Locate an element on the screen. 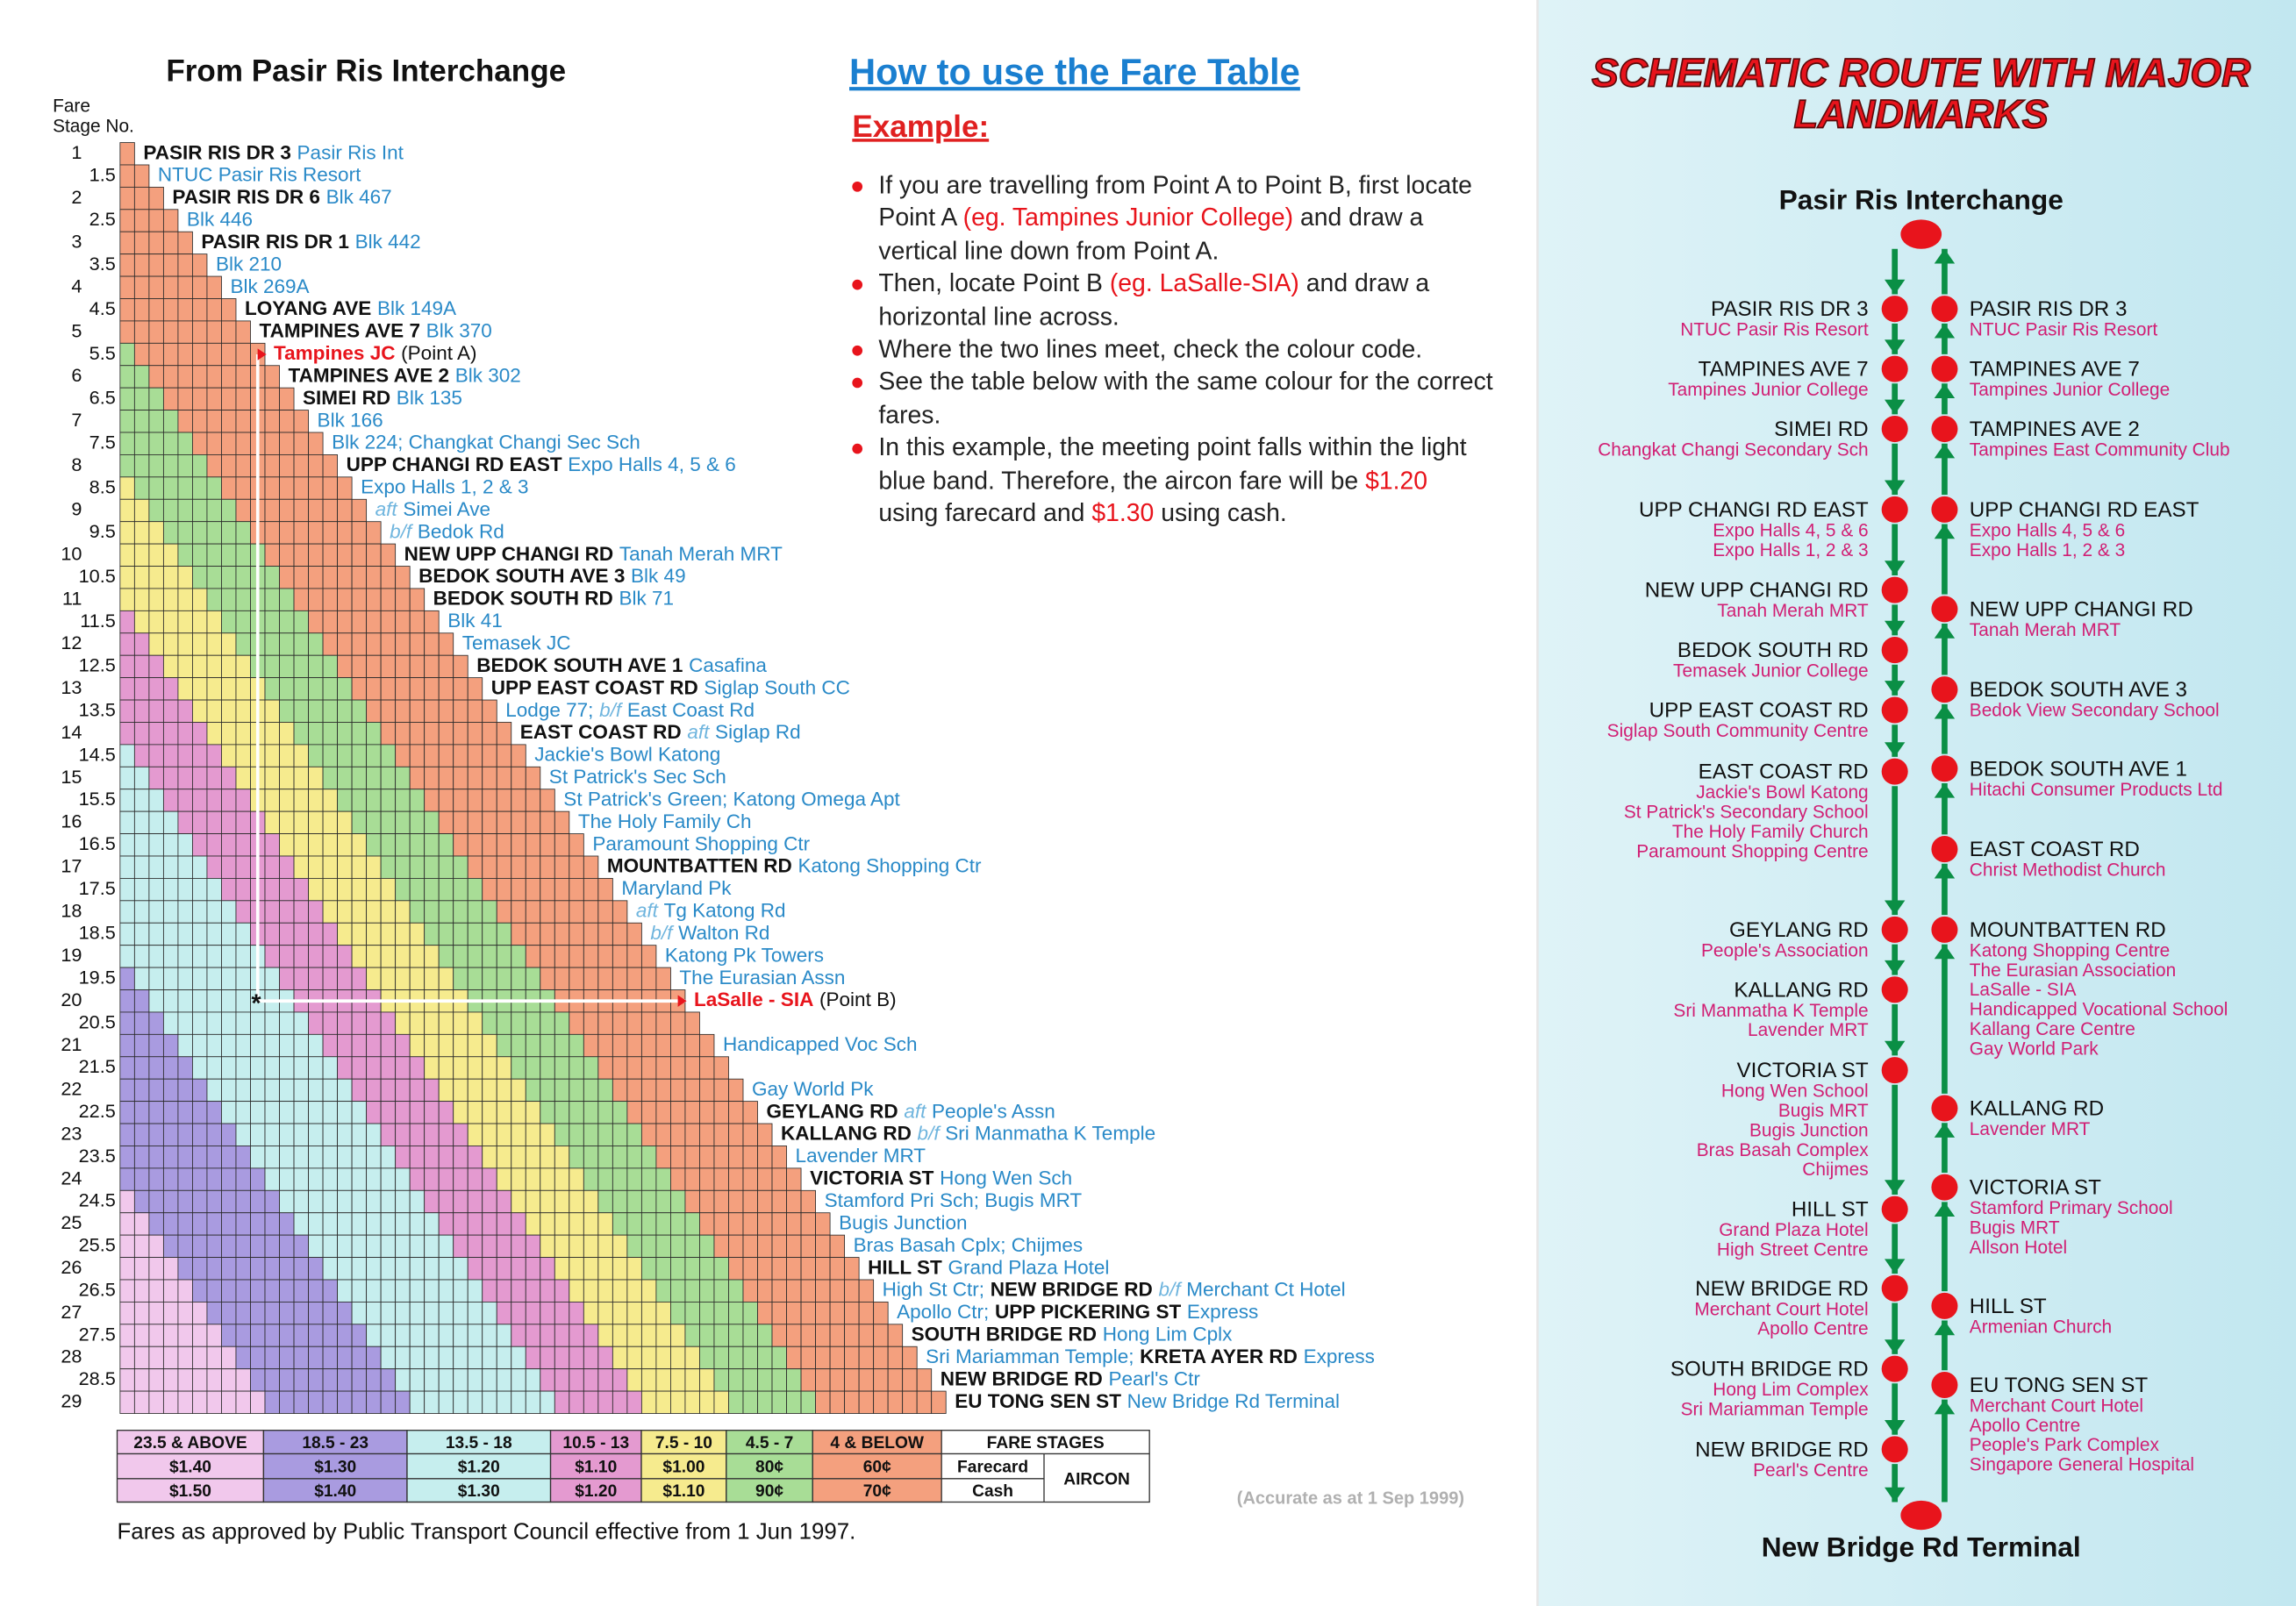 This screenshot has width=2296, height=1606. label-part: NEW BRIDGE RD is located at coordinates (1022, 1378).